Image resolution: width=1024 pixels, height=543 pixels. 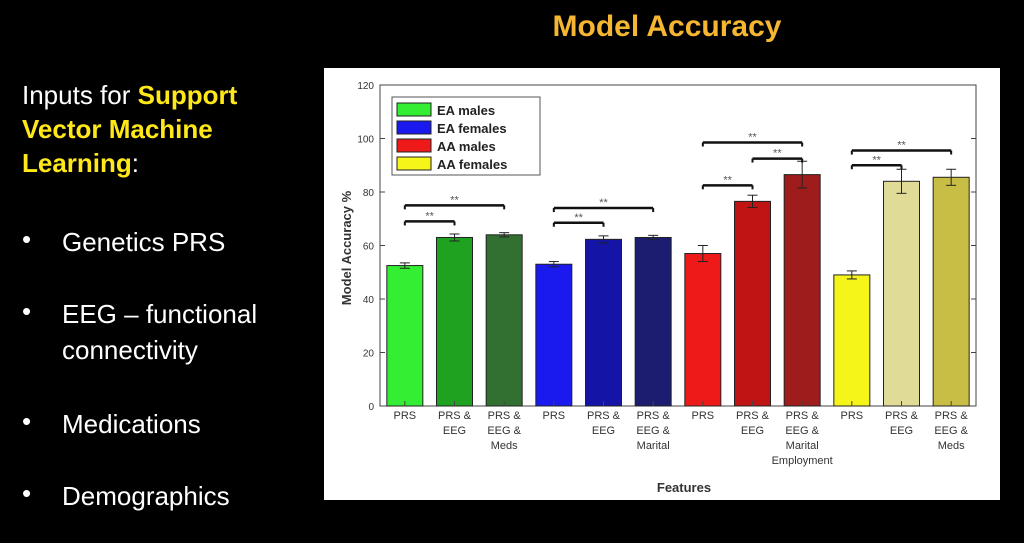 What do you see at coordinates (667, 26) in the screenshot?
I see `slide-title: Model Accuracy` at bounding box center [667, 26].